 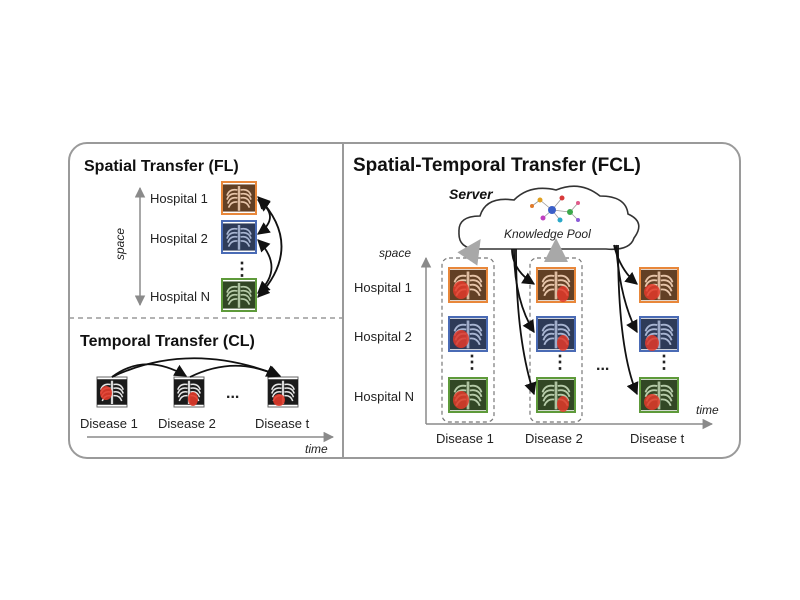 I want to click on fcl-hospital-n-label: Hospital N, so click(x=384, y=396).